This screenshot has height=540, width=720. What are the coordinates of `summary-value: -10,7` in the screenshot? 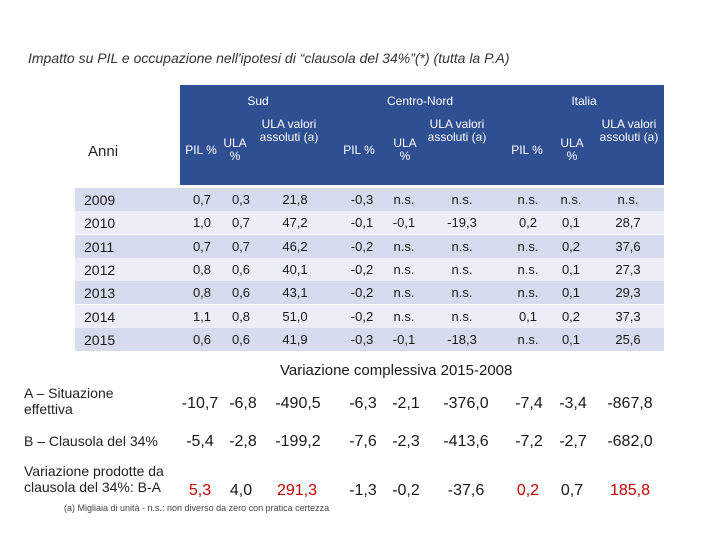 It's located at (200, 403).